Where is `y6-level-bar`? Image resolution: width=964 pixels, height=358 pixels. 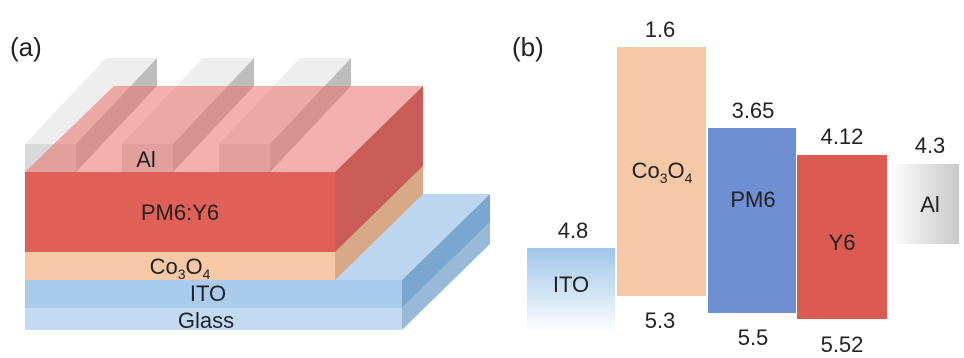 y6-level-bar is located at coordinates (842, 237).